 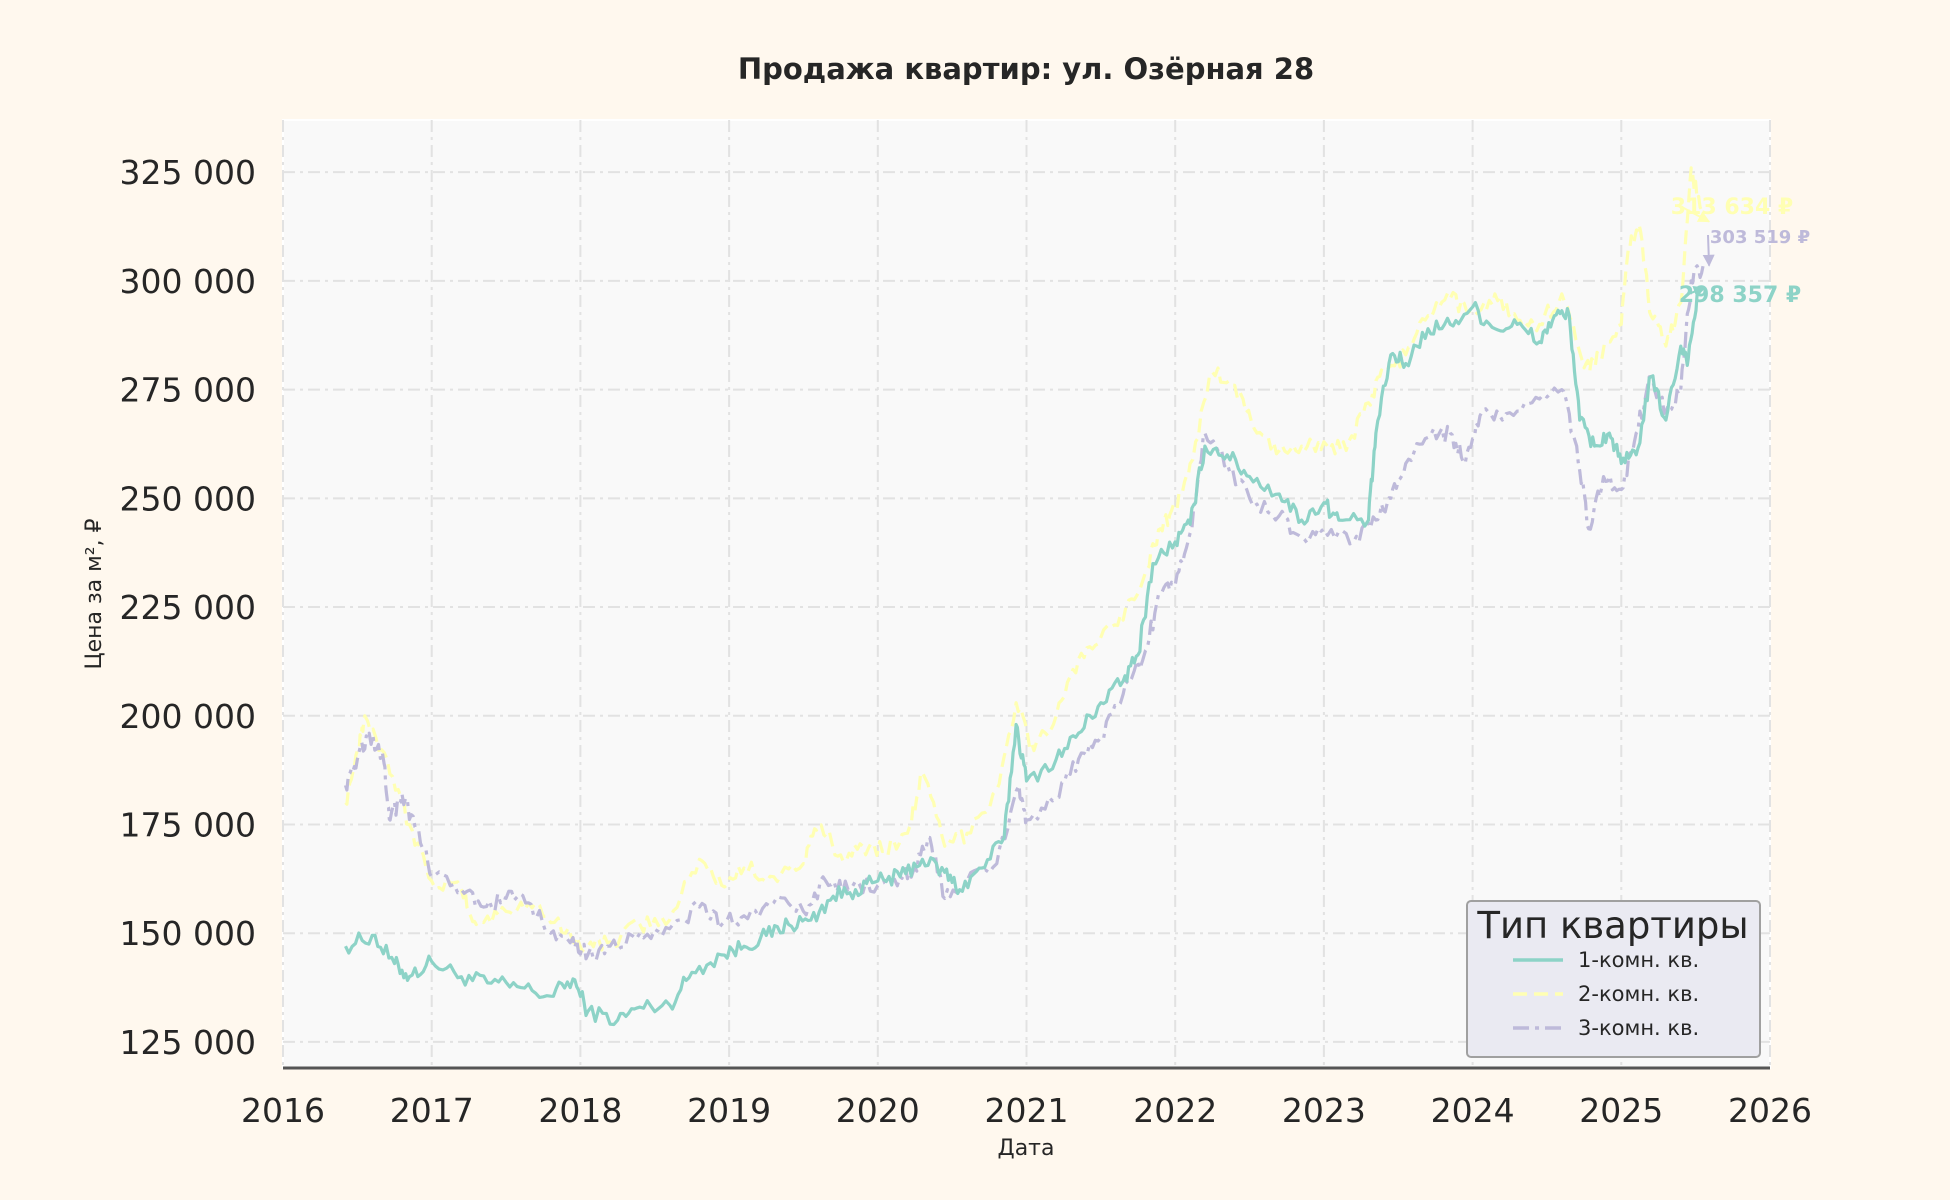 I want to click on x-tick-label: 2020, so click(x=878, y=1110).